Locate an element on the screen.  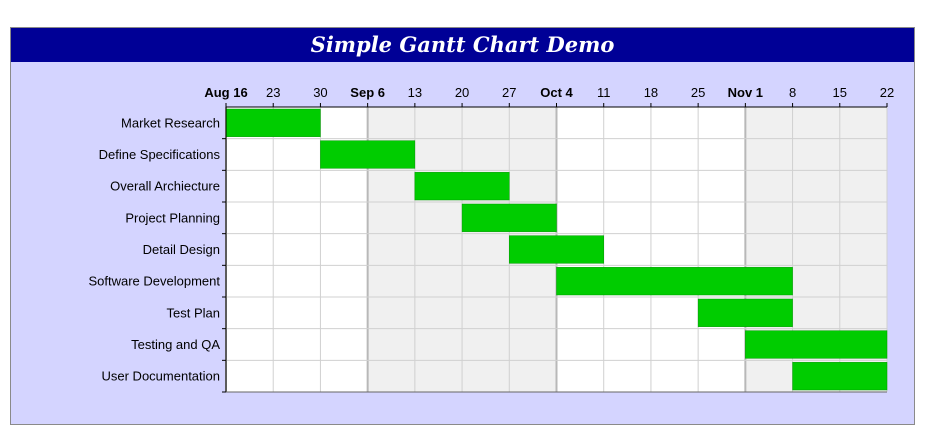
x-tick-label: Nov 1 is located at coordinates (745, 92).